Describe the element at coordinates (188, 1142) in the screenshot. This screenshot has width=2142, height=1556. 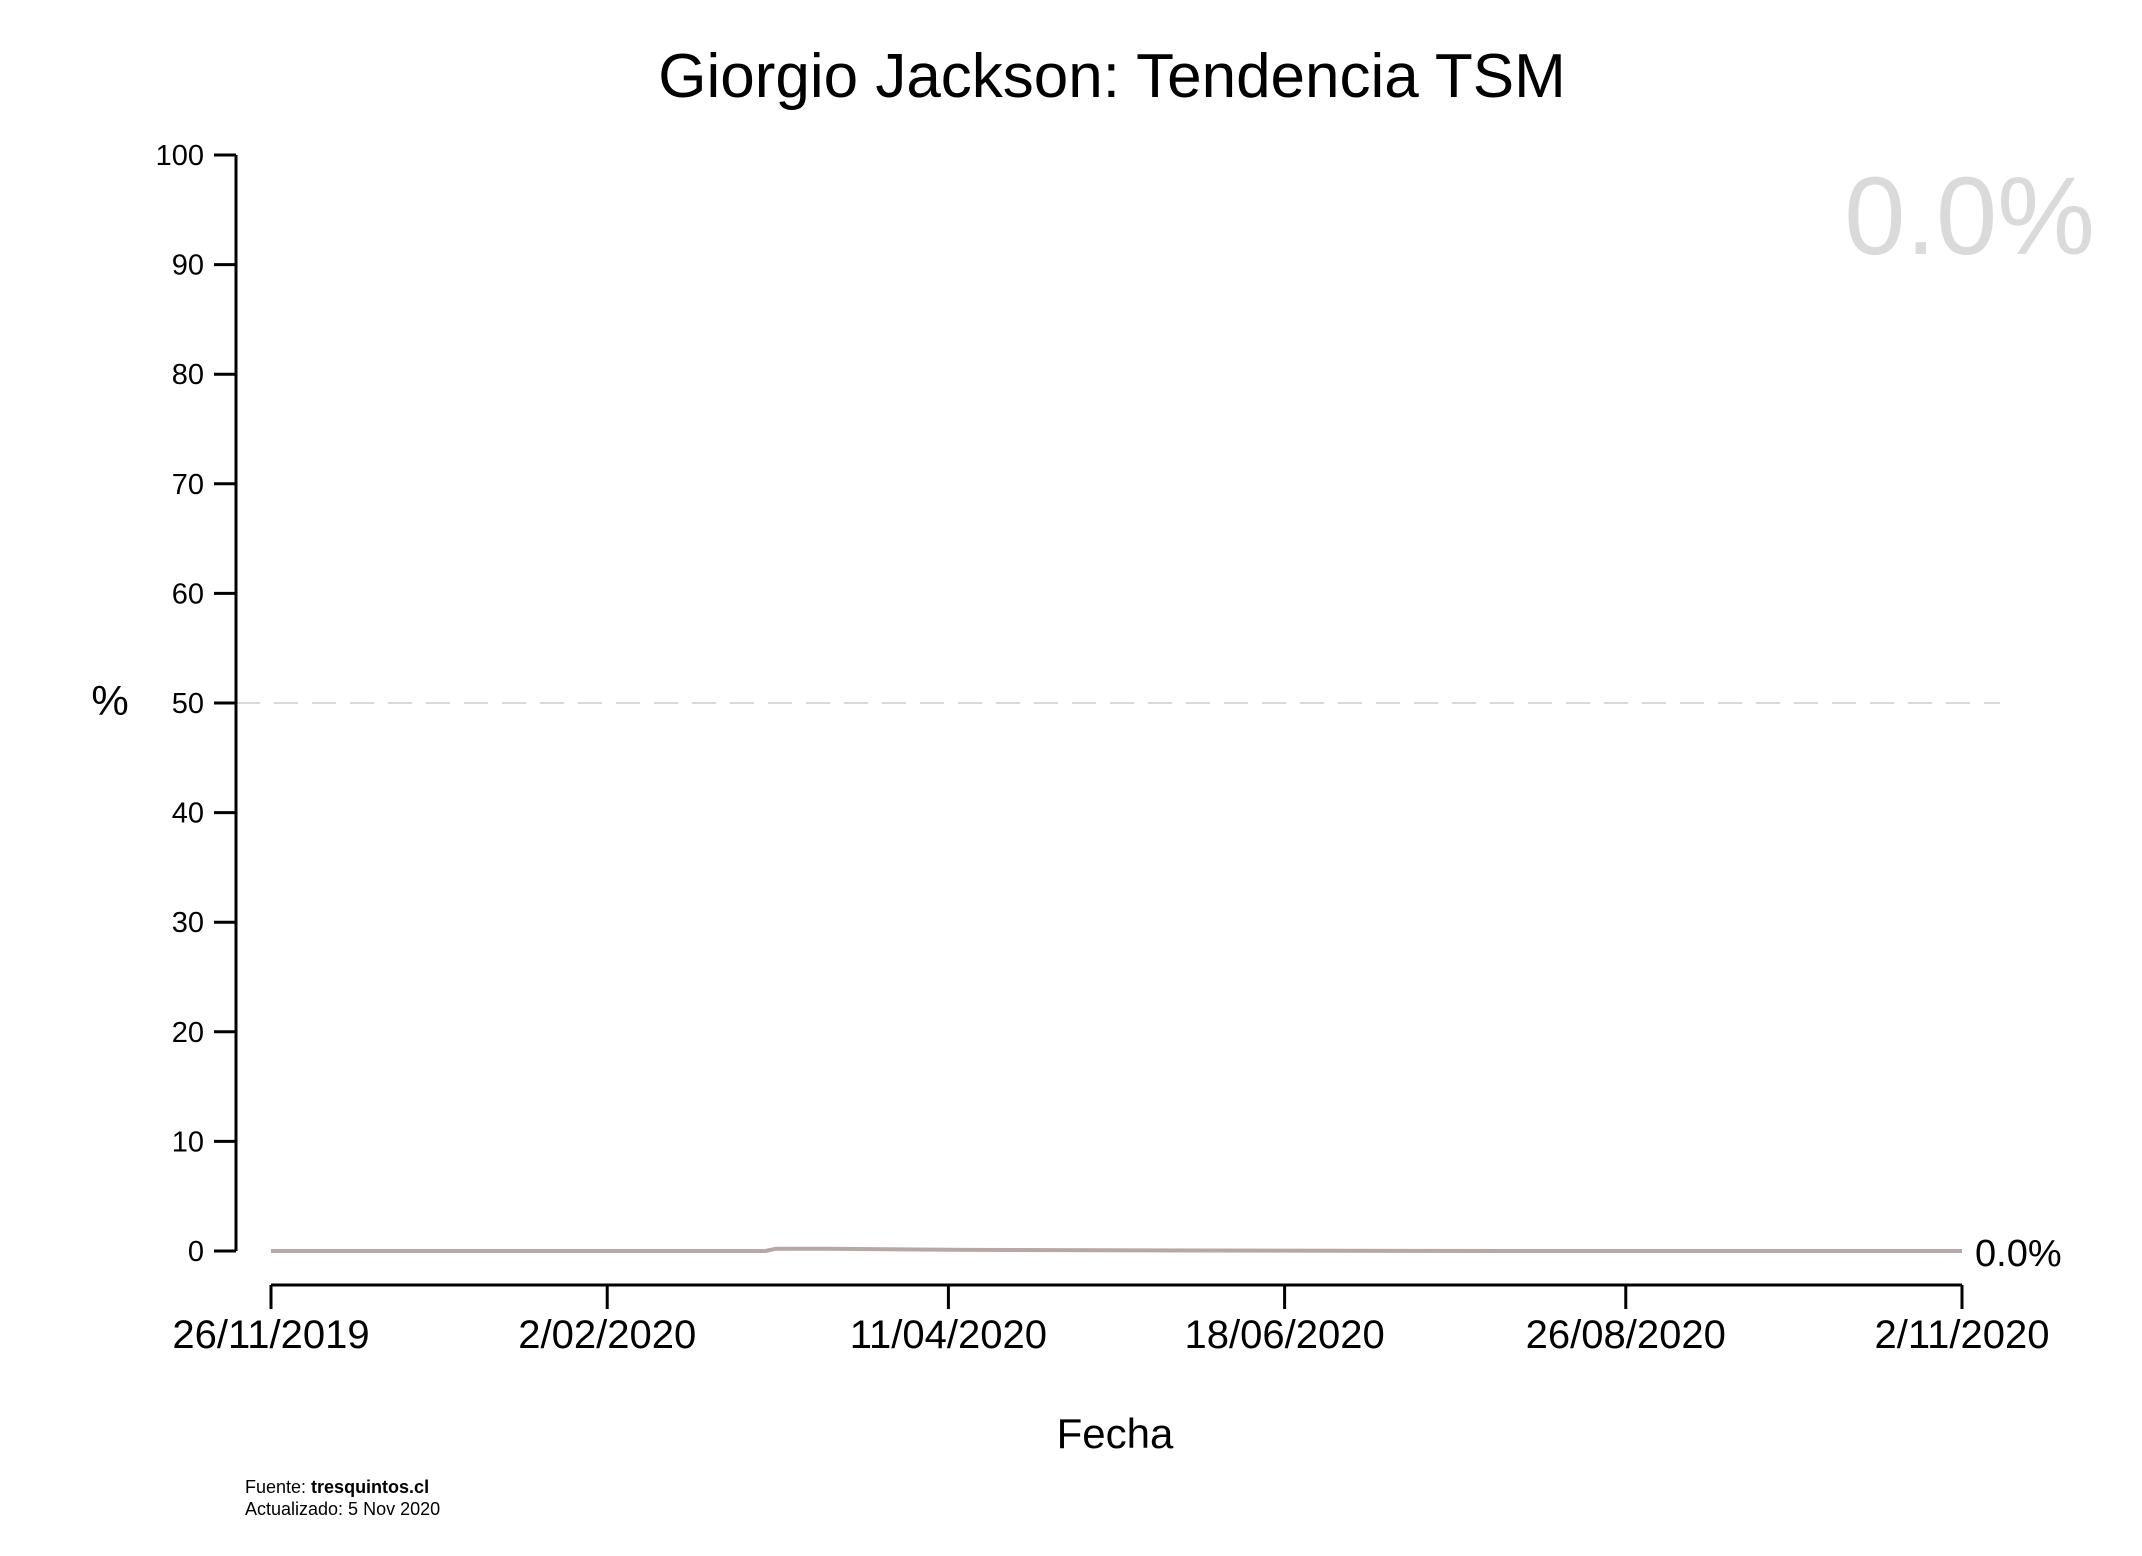
I see `y-tick-label: 10` at that location.